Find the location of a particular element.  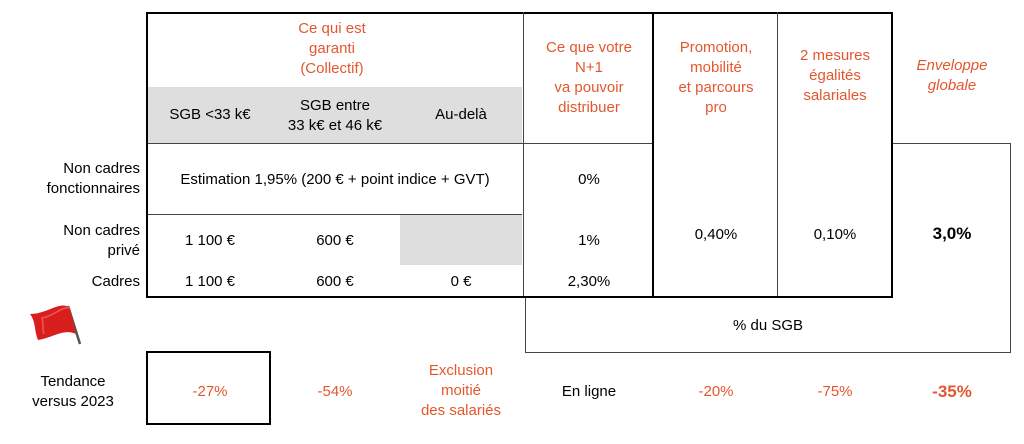

row-label-non-cadres-prive: Non cadres privé is located at coordinates (101, 240).